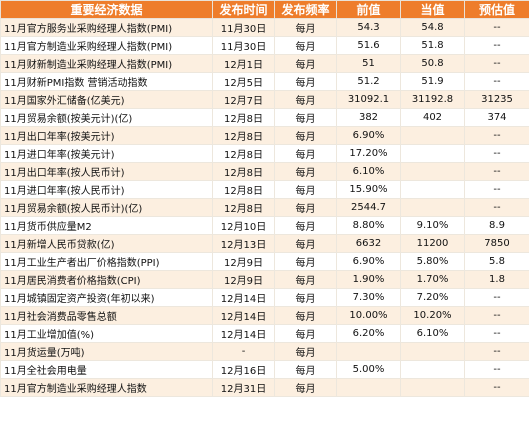  What do you see at coordinates (432, 99) in the screenshot?
I see `current-value-cell: 31192.8` at bounding box center [432, 99].